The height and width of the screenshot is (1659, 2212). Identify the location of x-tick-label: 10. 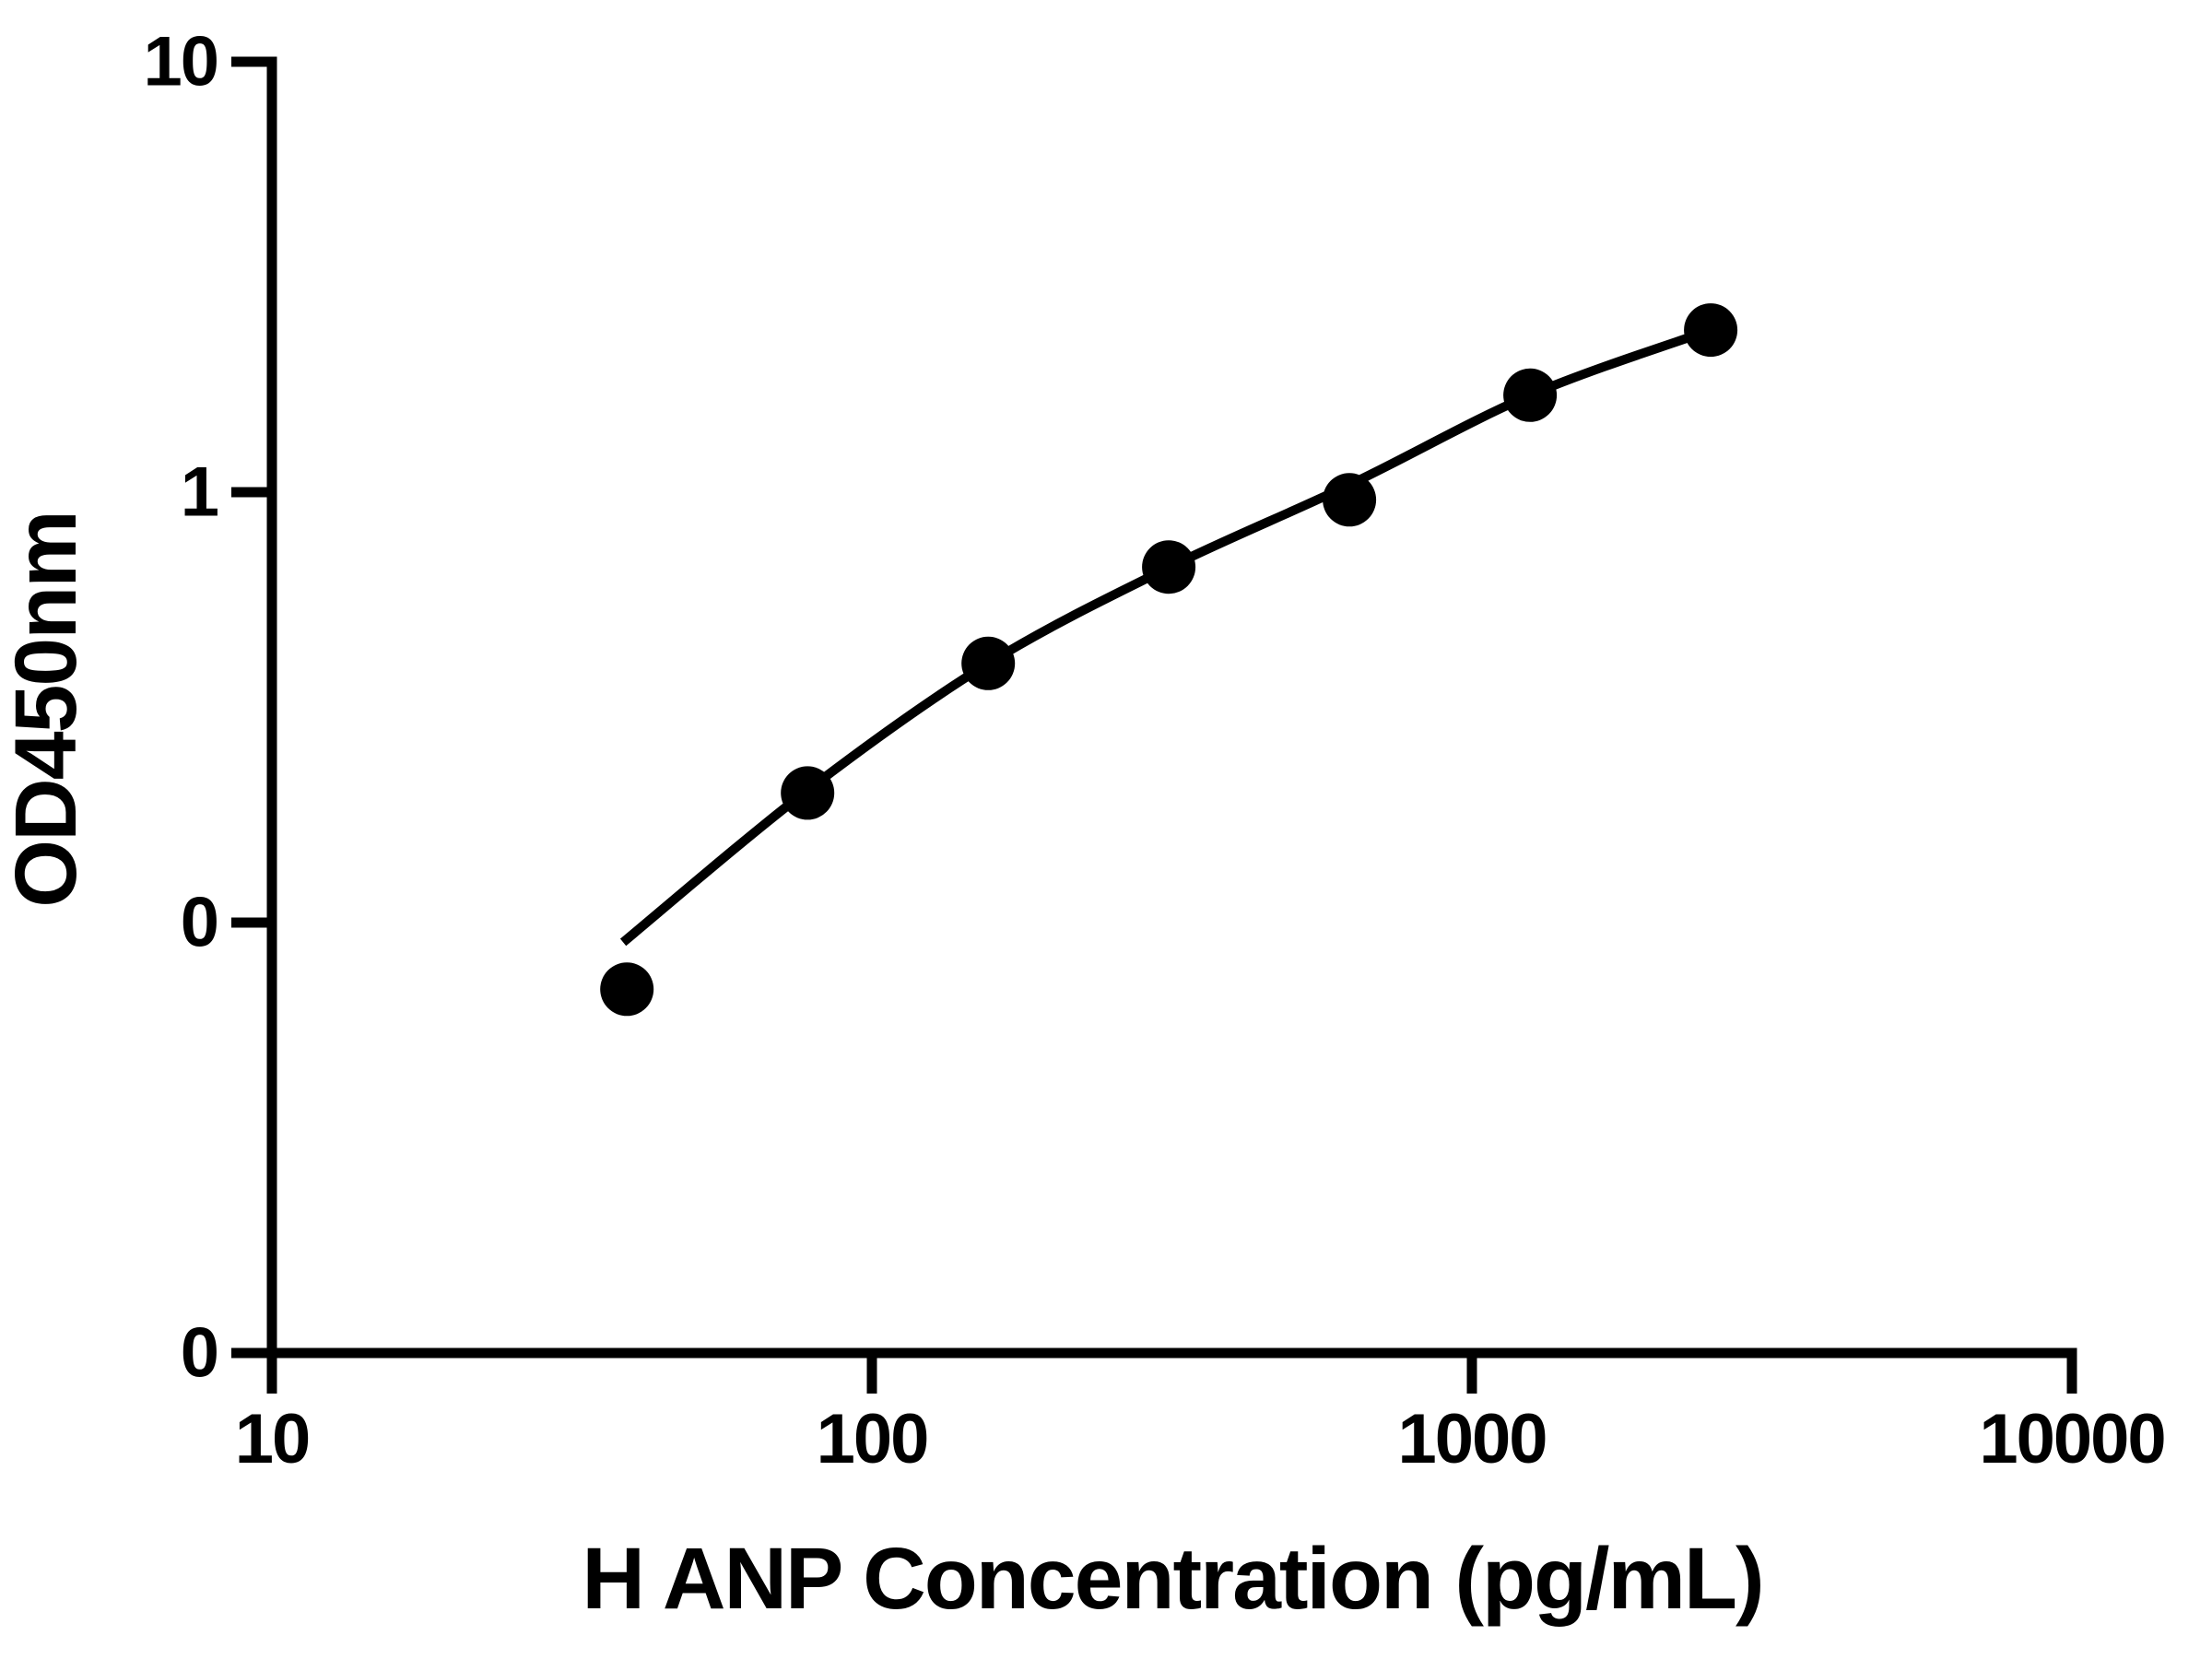
(272, 1439).